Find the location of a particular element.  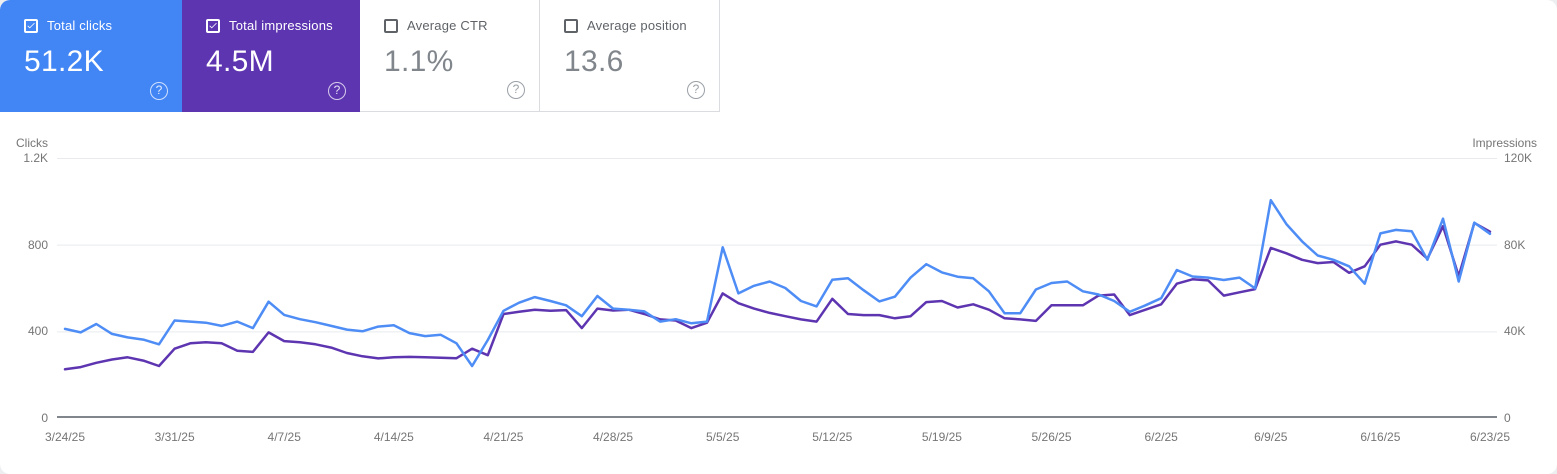

metric-card-total-impressions: Total impressions 4.5M ? is located at coordinates (271, 56).